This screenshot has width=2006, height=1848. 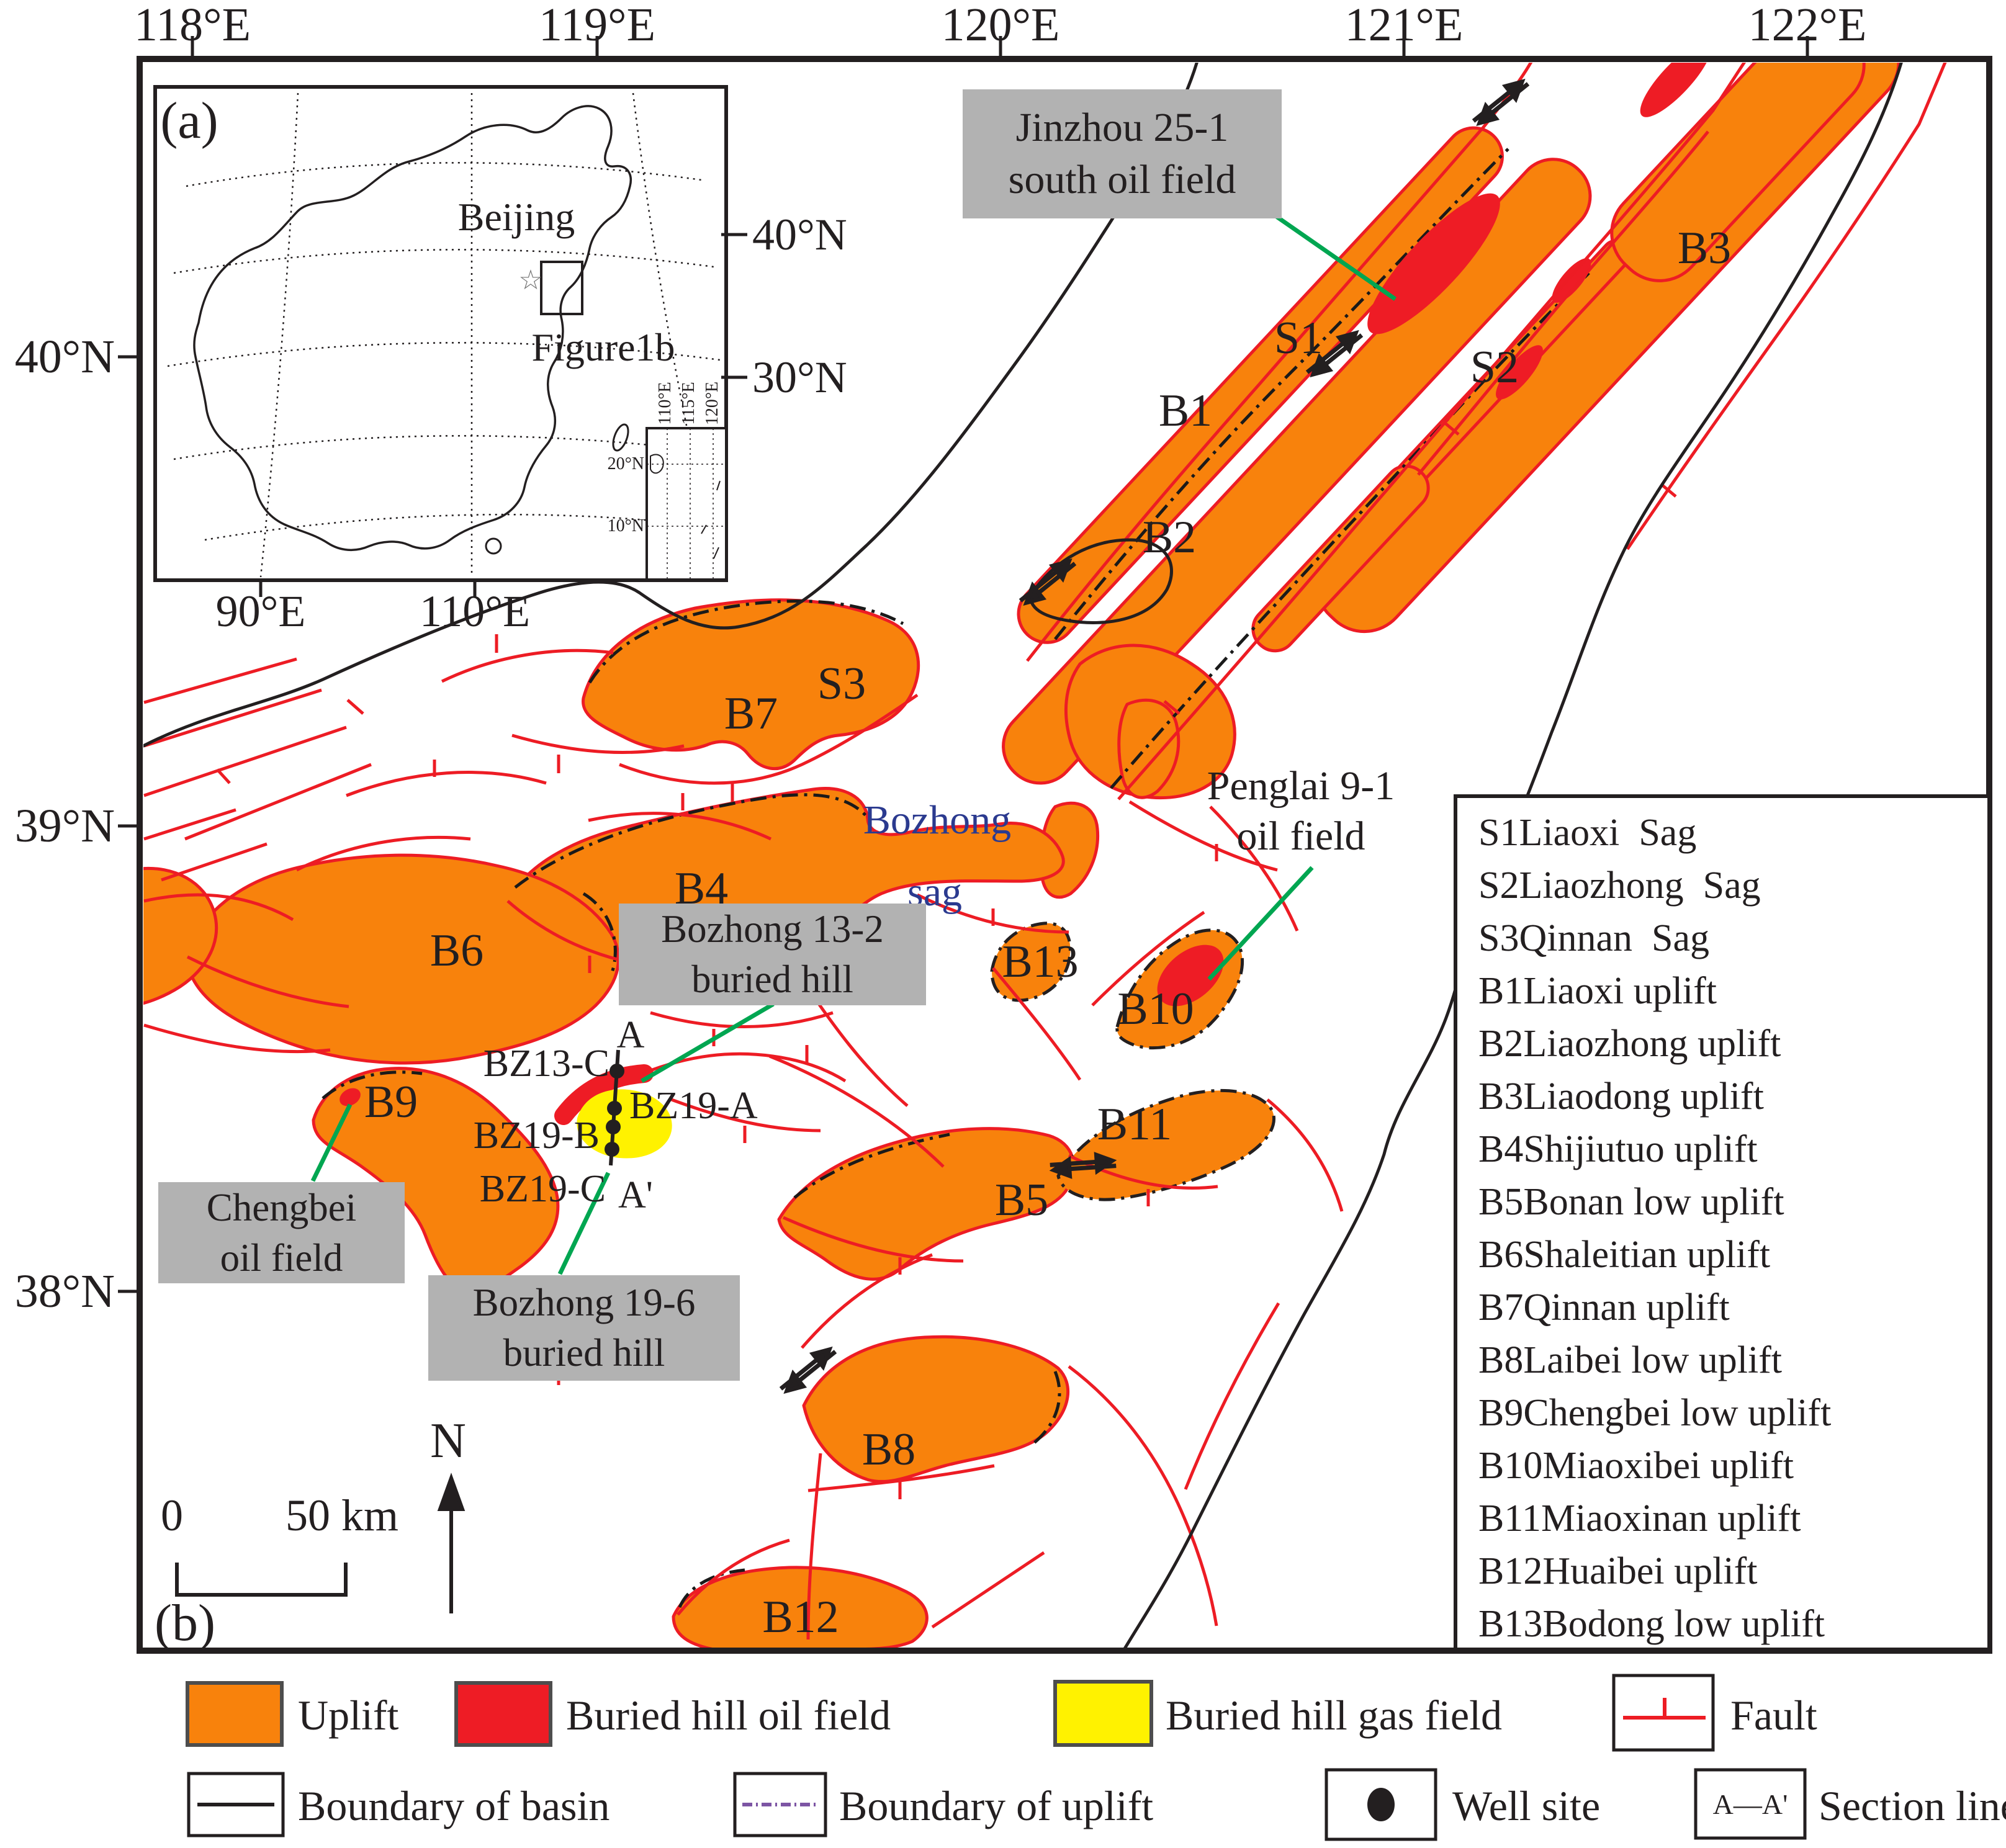 What do you see at coordinates (235, 1714) in the screenshot?
I see `uplift-swatch` at bounding box center [235, 1714].